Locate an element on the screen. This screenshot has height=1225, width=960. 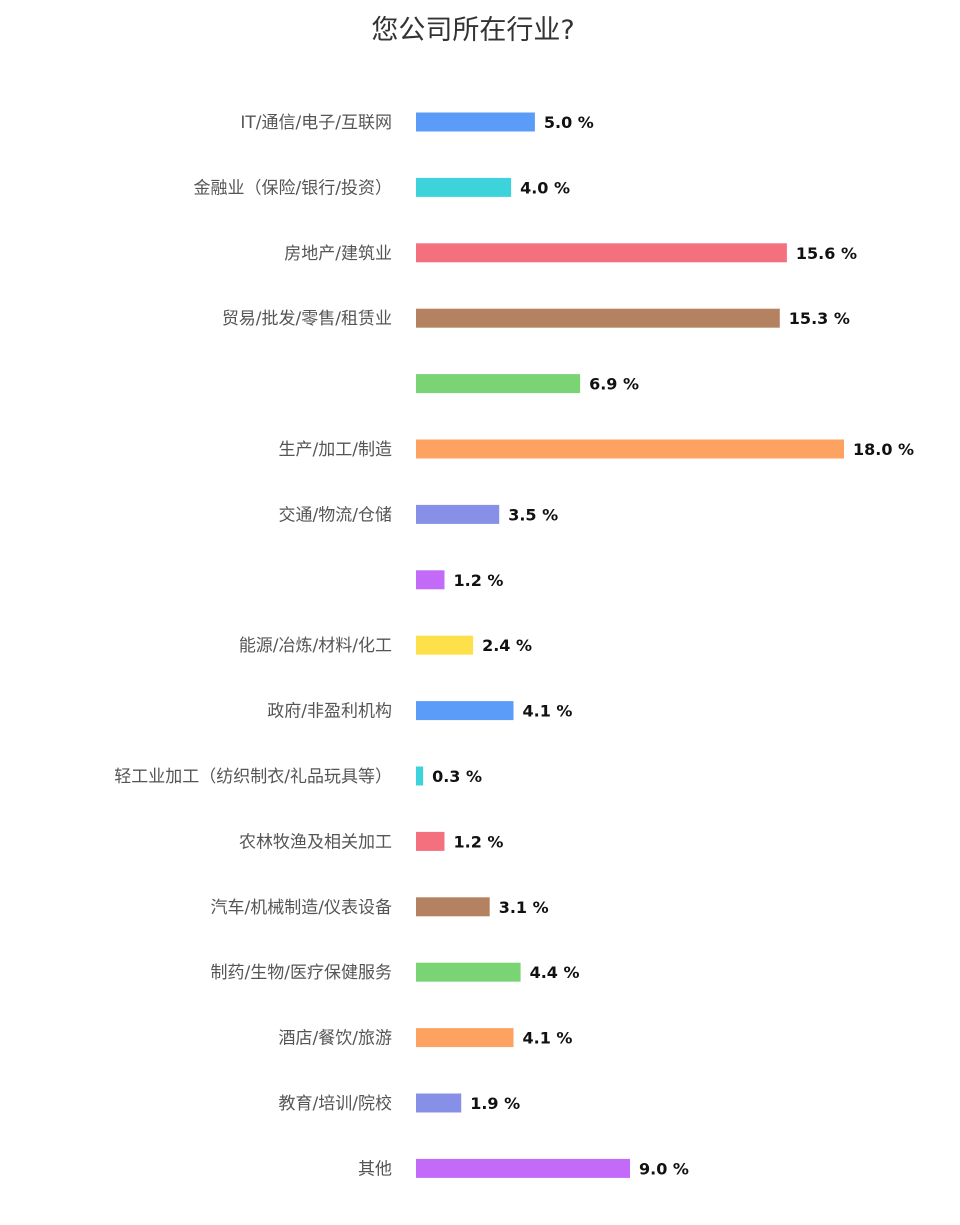
chart-title: 您公司所在行业? is located at coordinates (473, 30).